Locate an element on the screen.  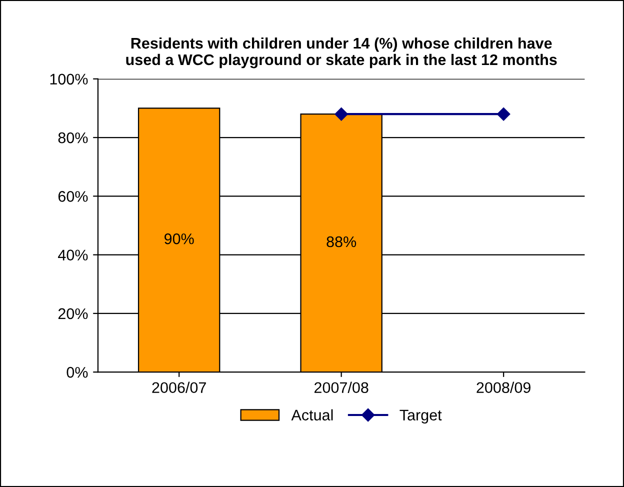
y-tick-label: 20% is located at coordinates (73, 314).